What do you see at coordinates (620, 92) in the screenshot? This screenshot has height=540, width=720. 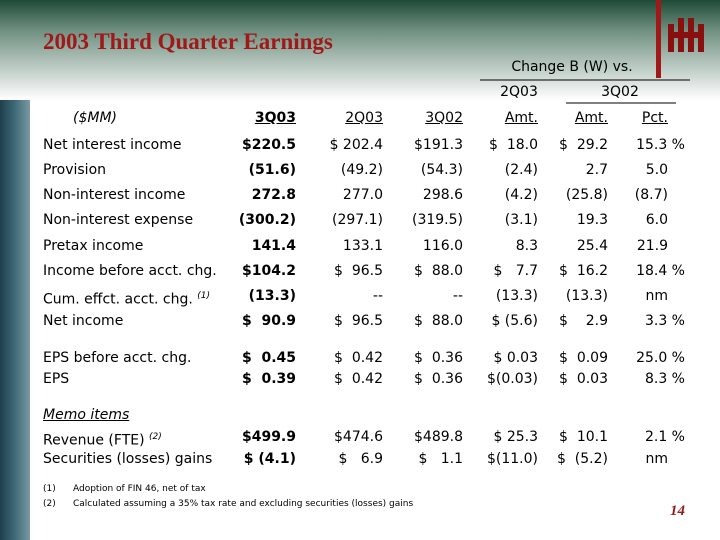 I see `group-header: 3Q02` at bounding box center [620, 92].